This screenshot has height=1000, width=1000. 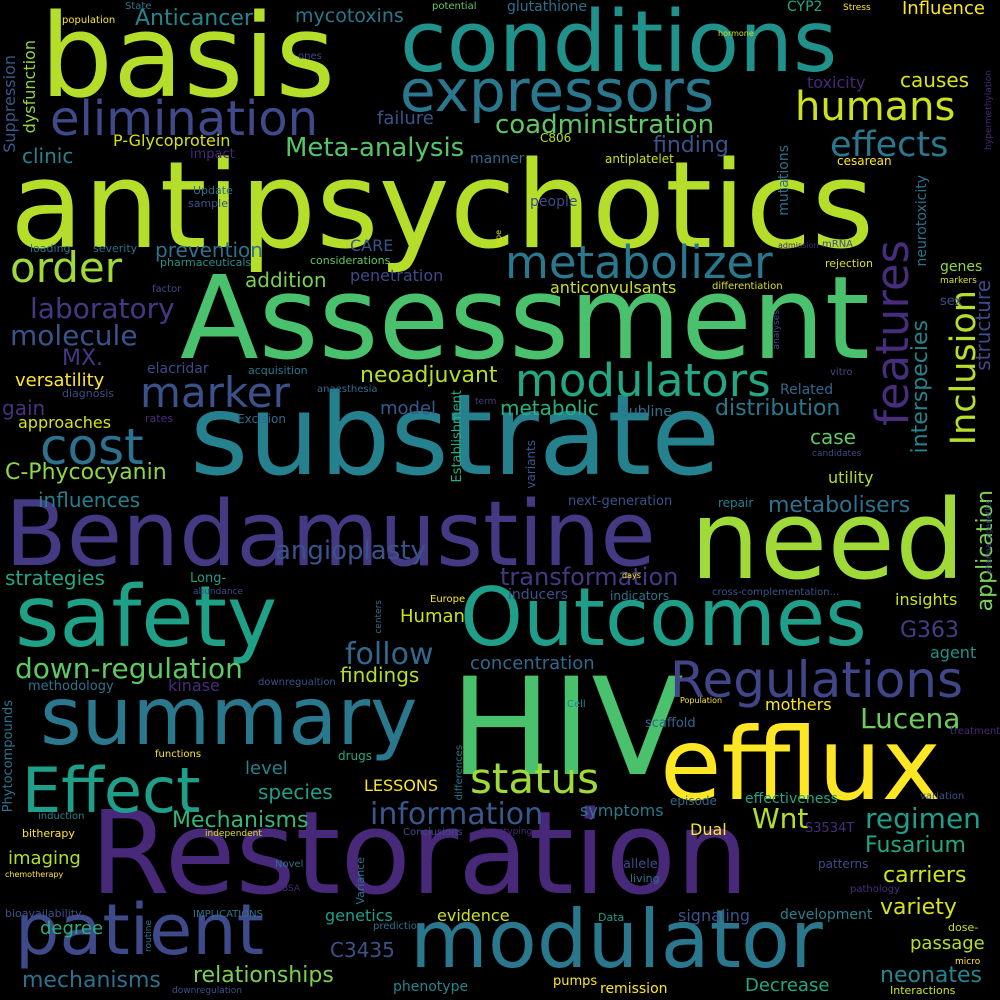 I want to click on word-prediction: prediction, so click(x=398, y=926).